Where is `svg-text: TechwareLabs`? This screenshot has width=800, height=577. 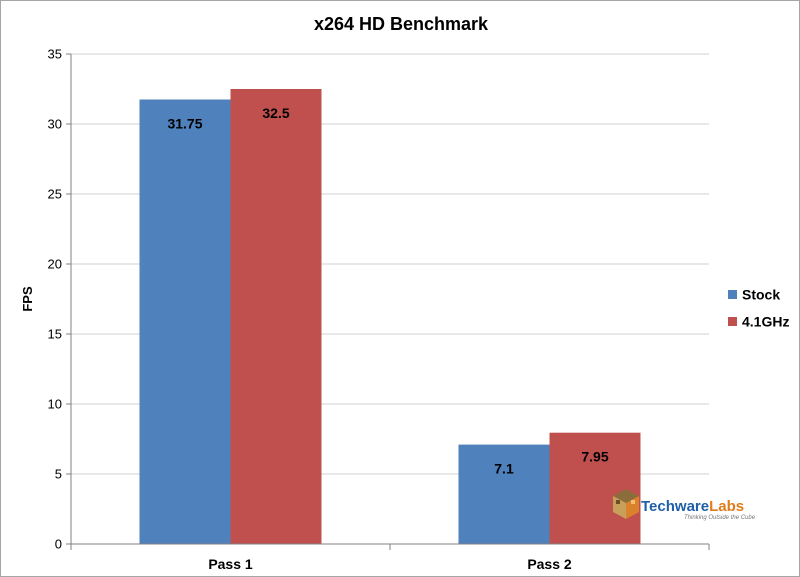 svg-text: TechwareLabs is located at coordinates (692, 506).